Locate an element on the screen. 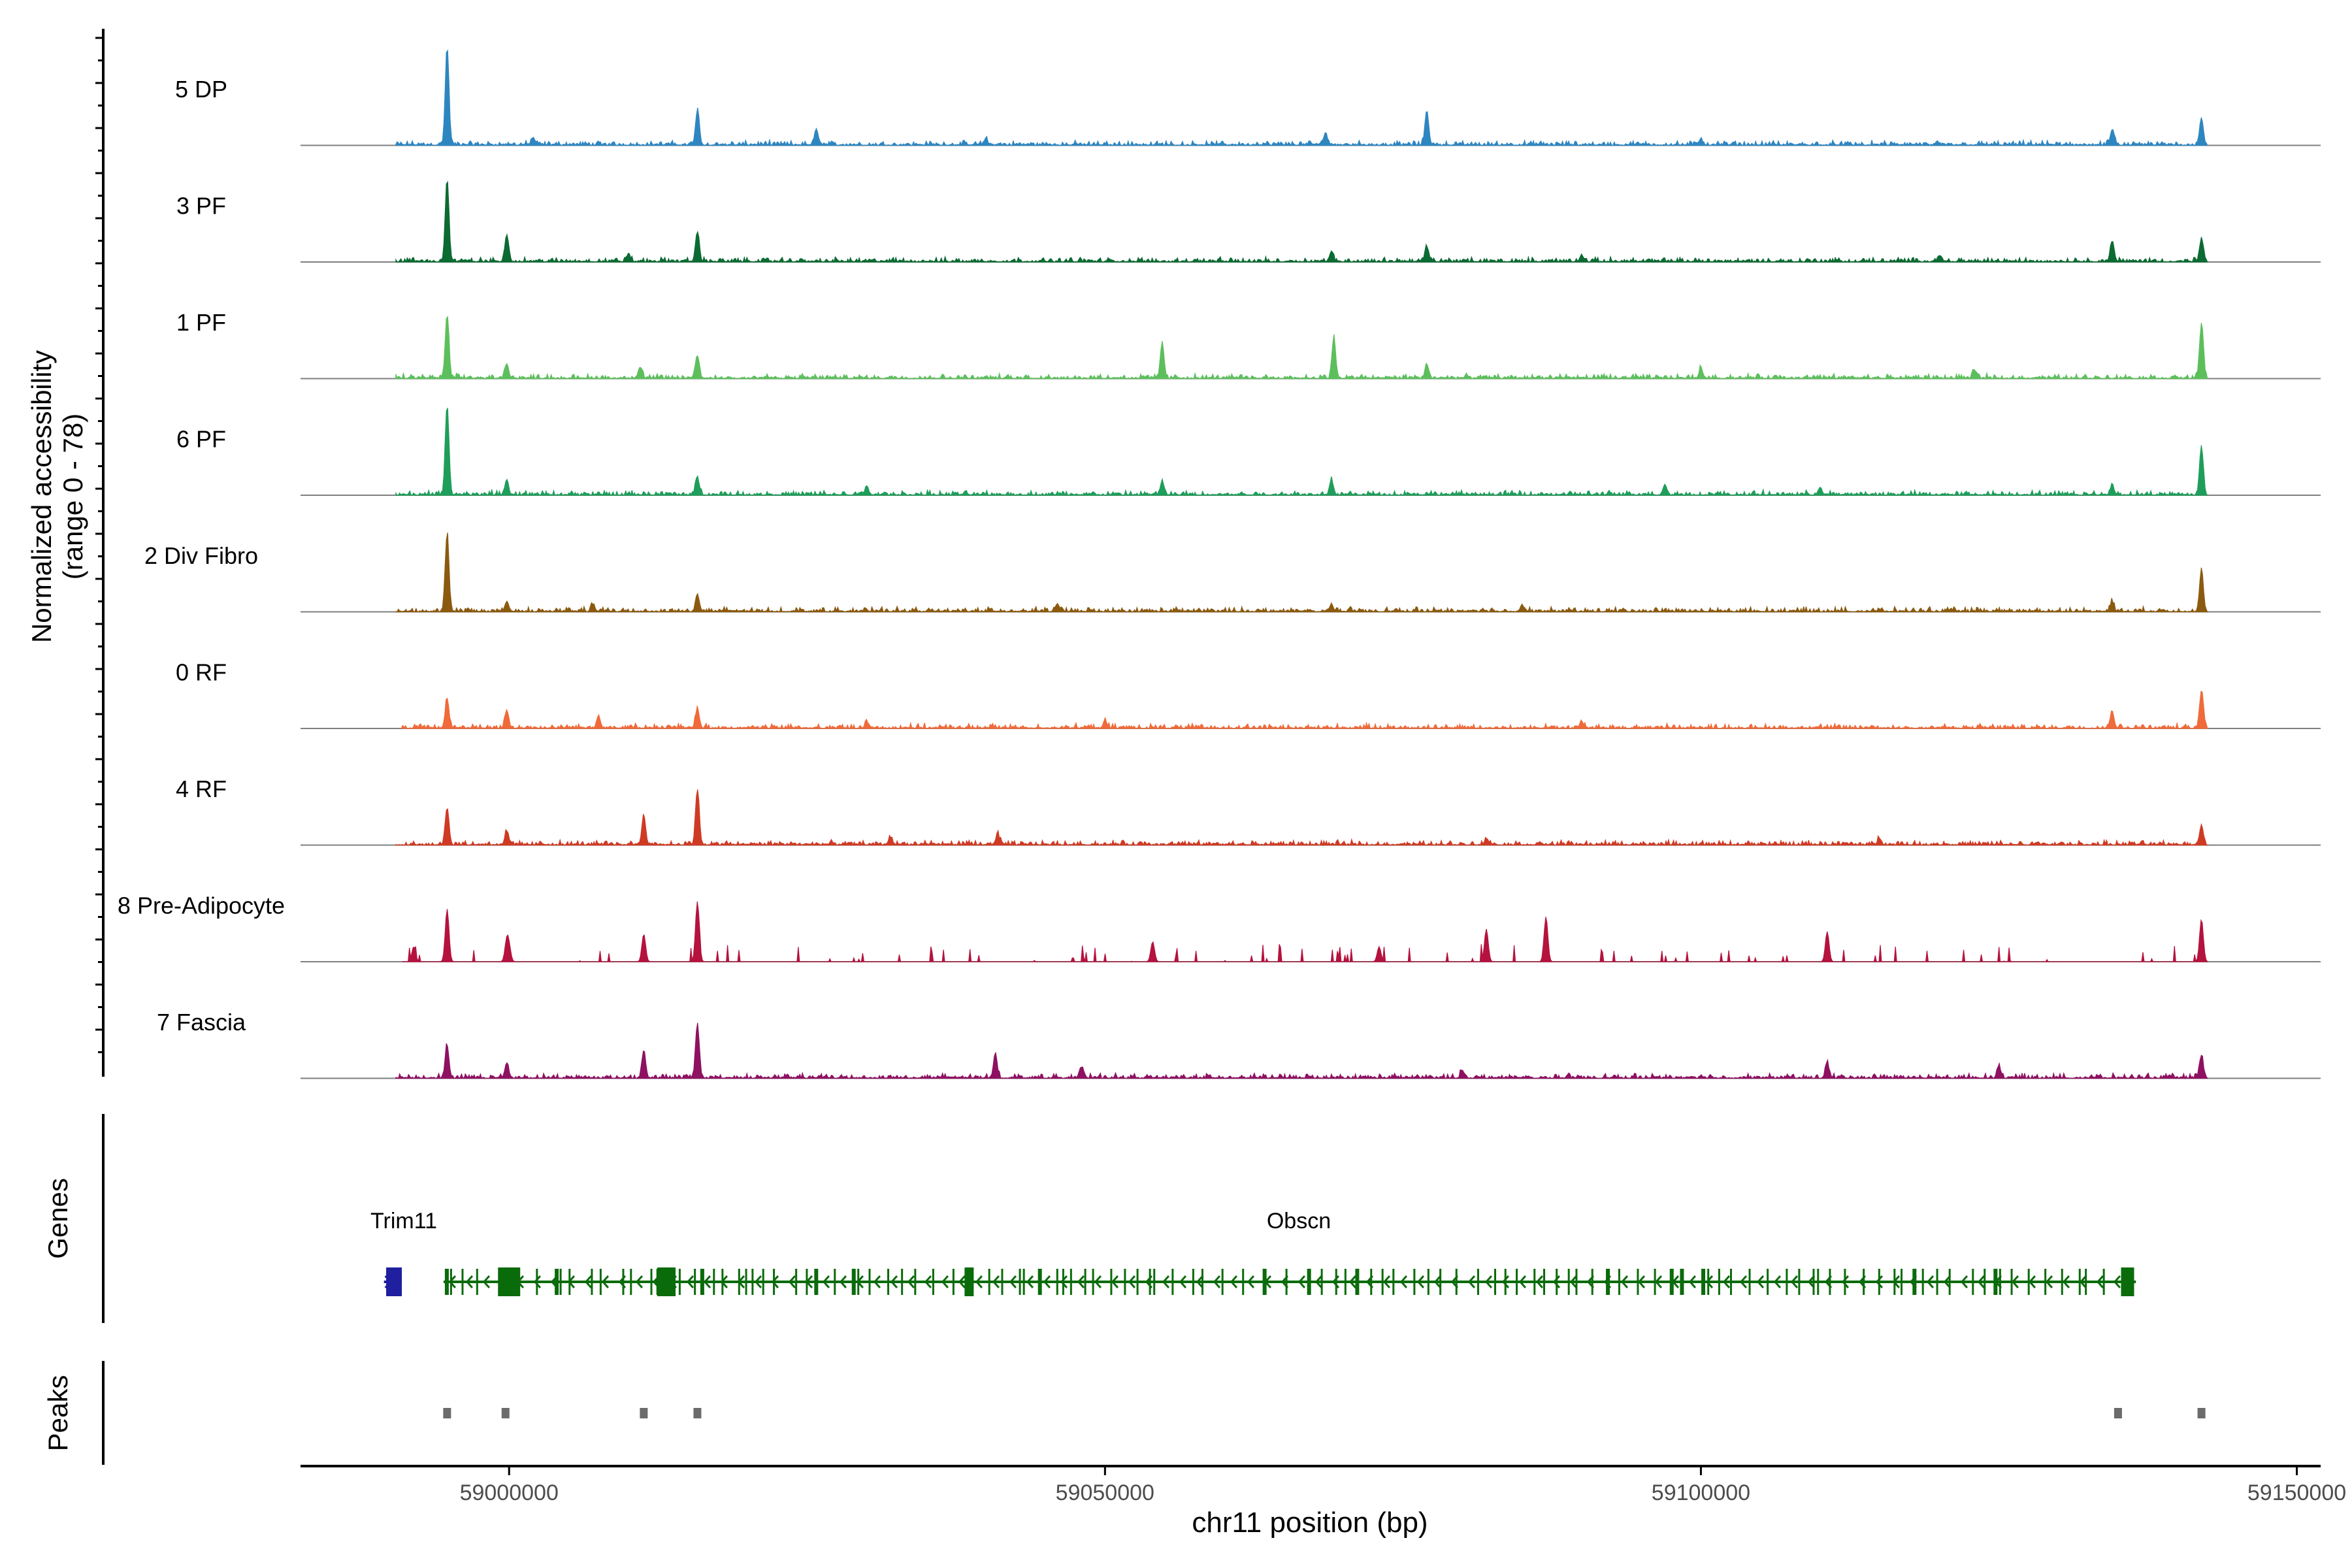  track-2-div-fibro: 2 Div Fibro is located at coordinates (1232, 572).